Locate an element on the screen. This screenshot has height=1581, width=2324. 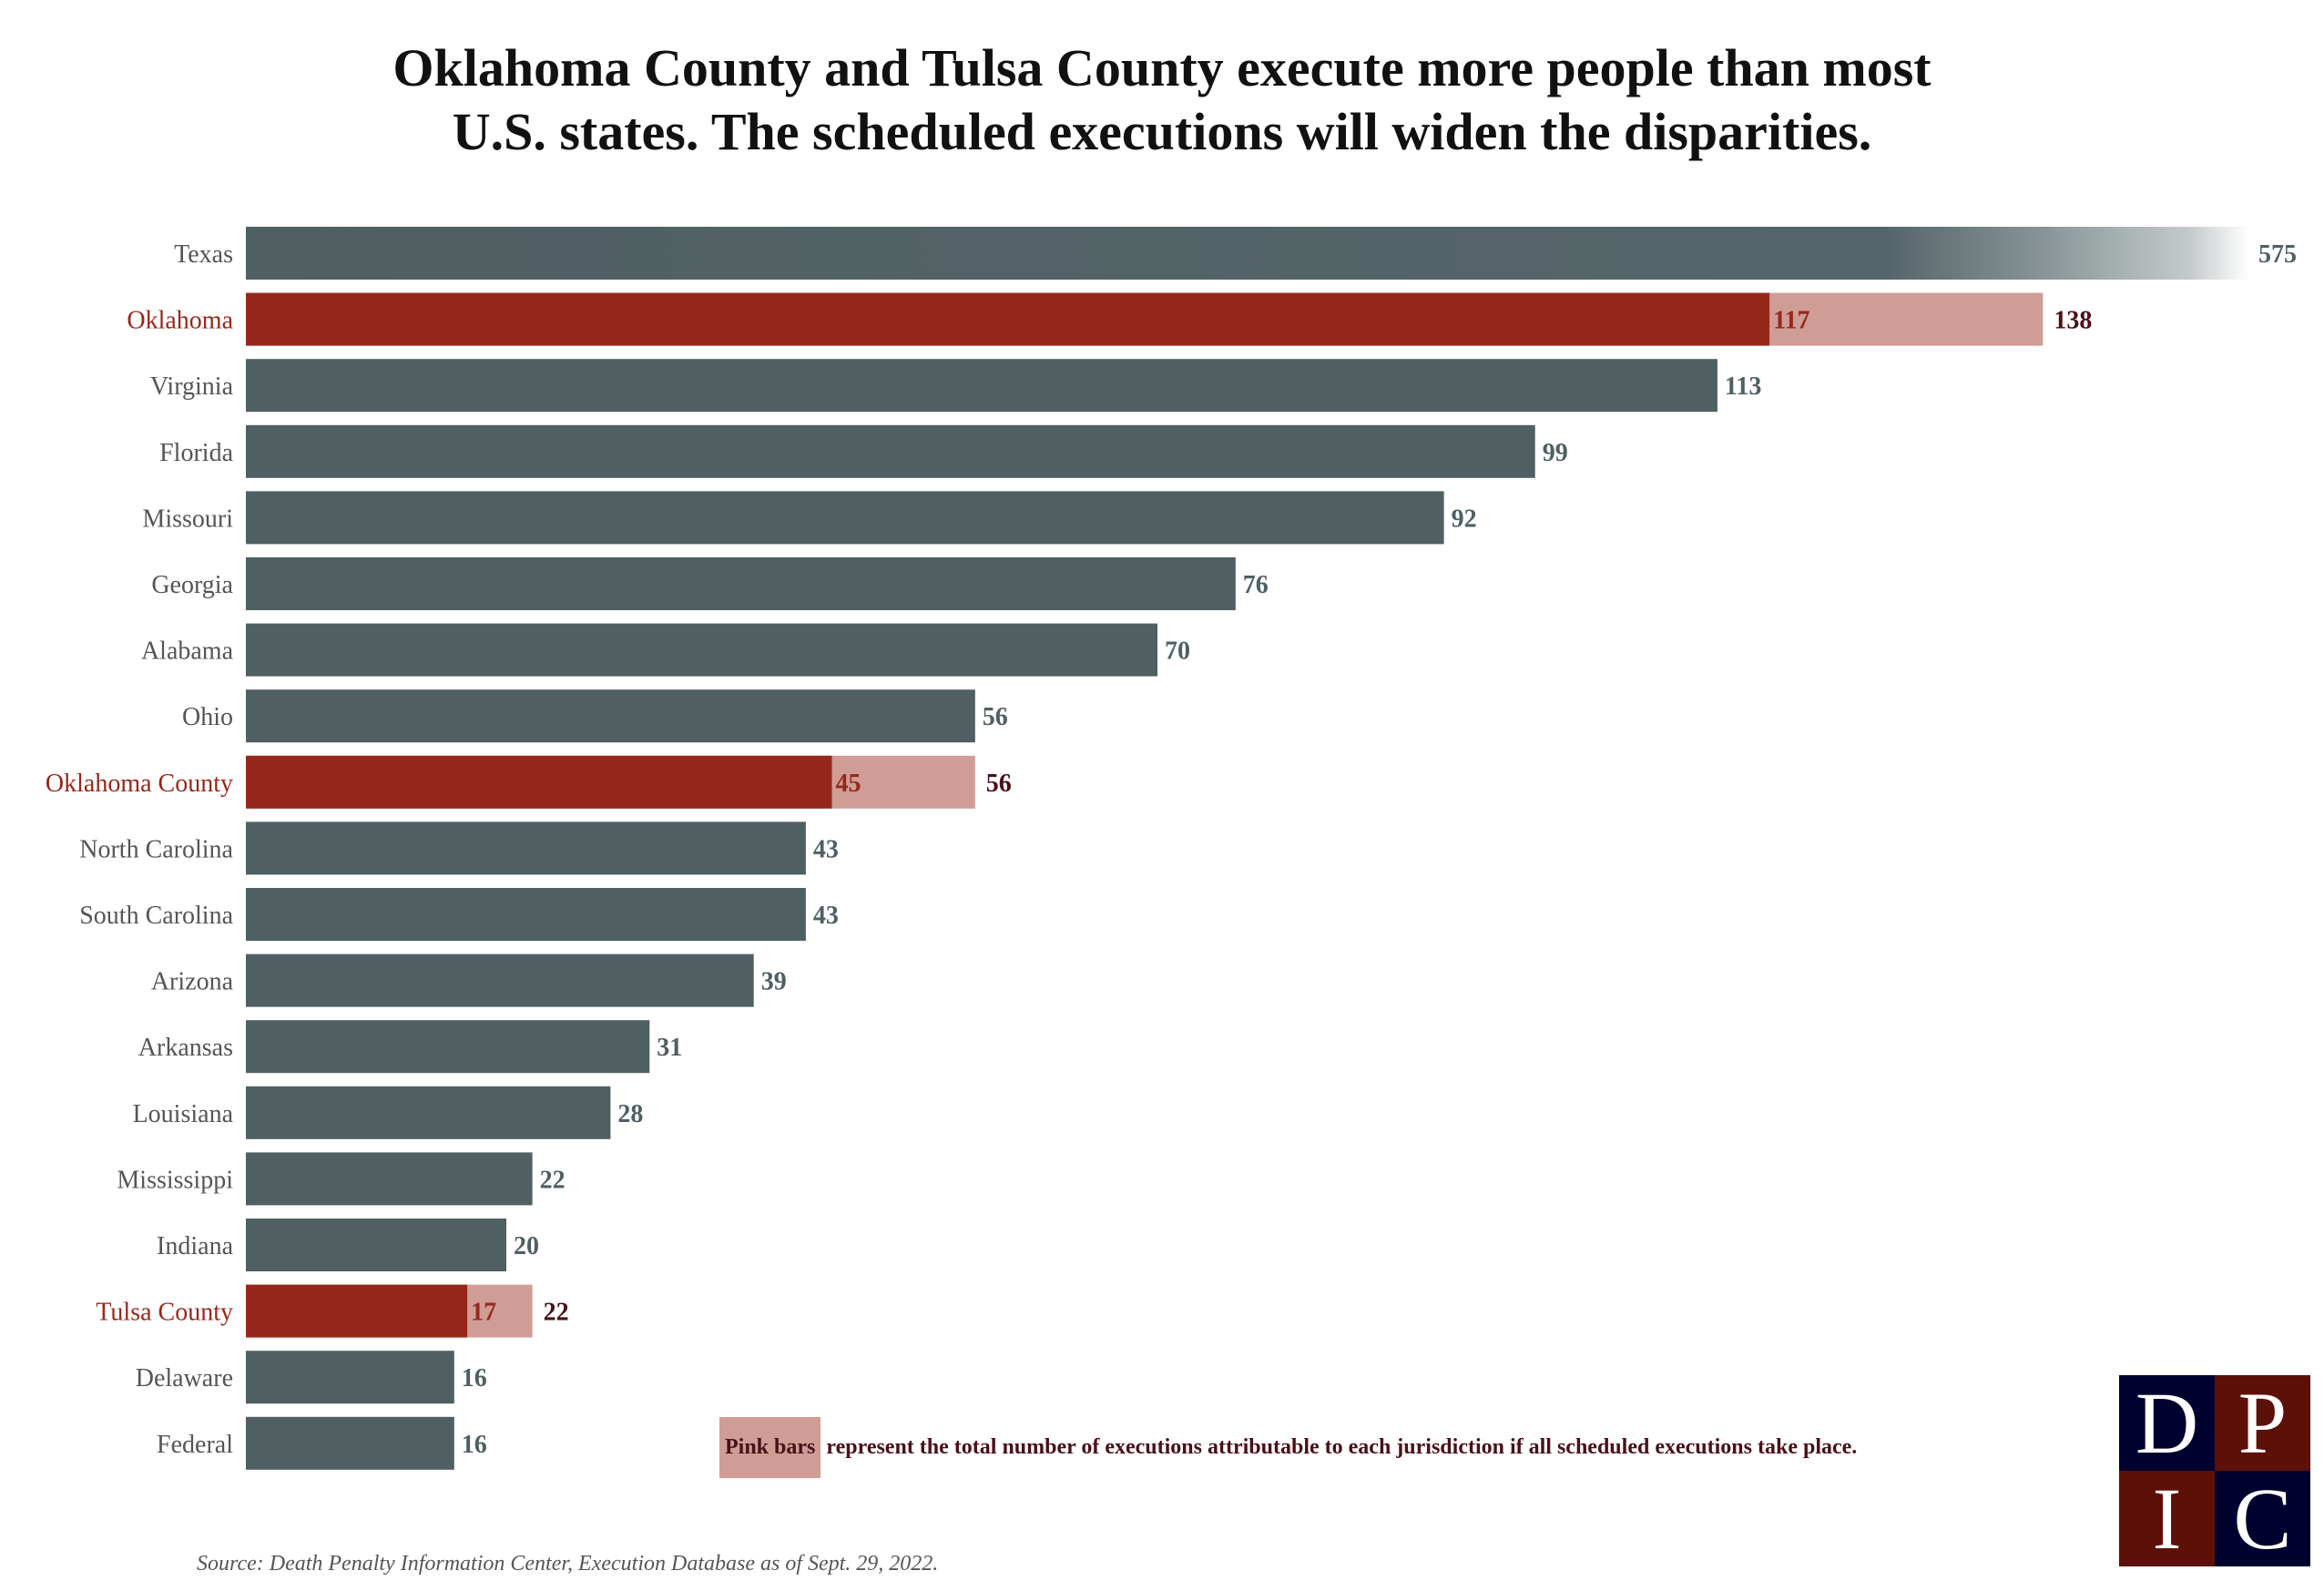
value-label: 31 is located at coordinates (669, 1048).